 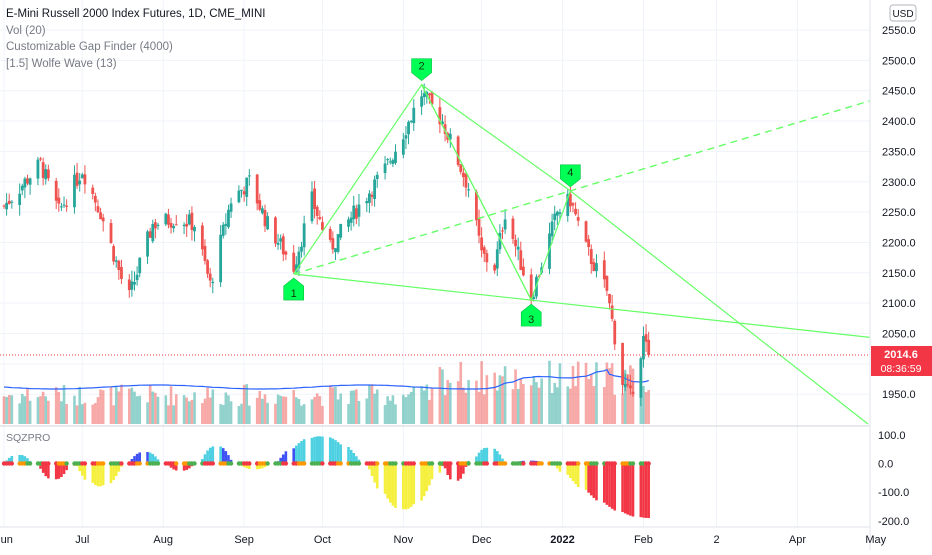 I want to click on gap-finder-legend: Customizable Gap Finder (4000), so click(x=135, y=47).